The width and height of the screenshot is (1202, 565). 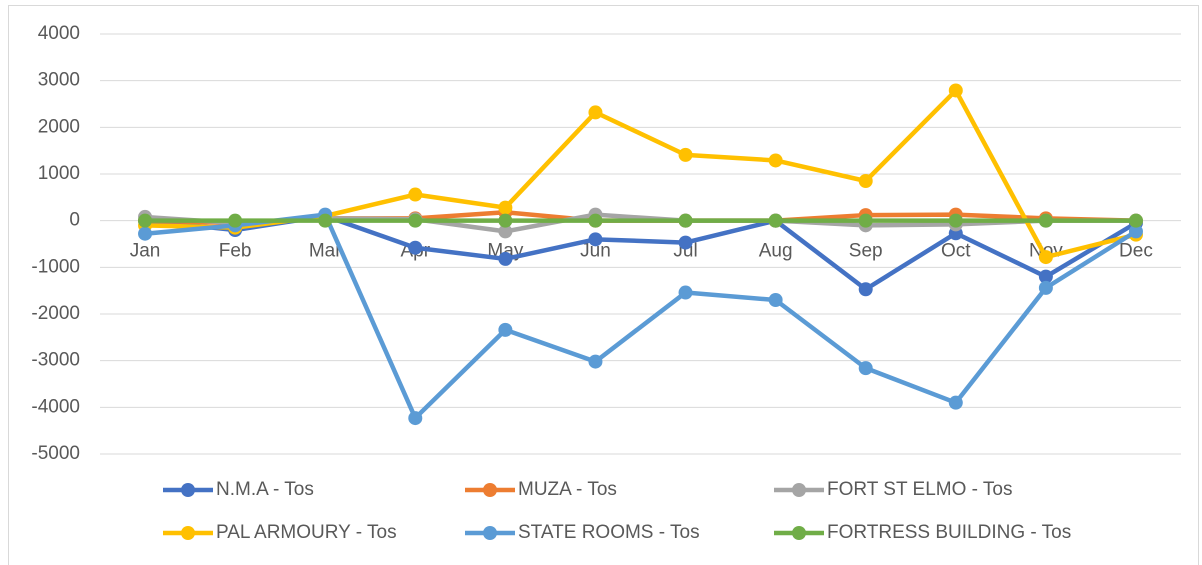 What do you see at coordinates (59, 80) in the screenshot?
I see `y-tick-label: 3000` at bounding box center [59, 80].